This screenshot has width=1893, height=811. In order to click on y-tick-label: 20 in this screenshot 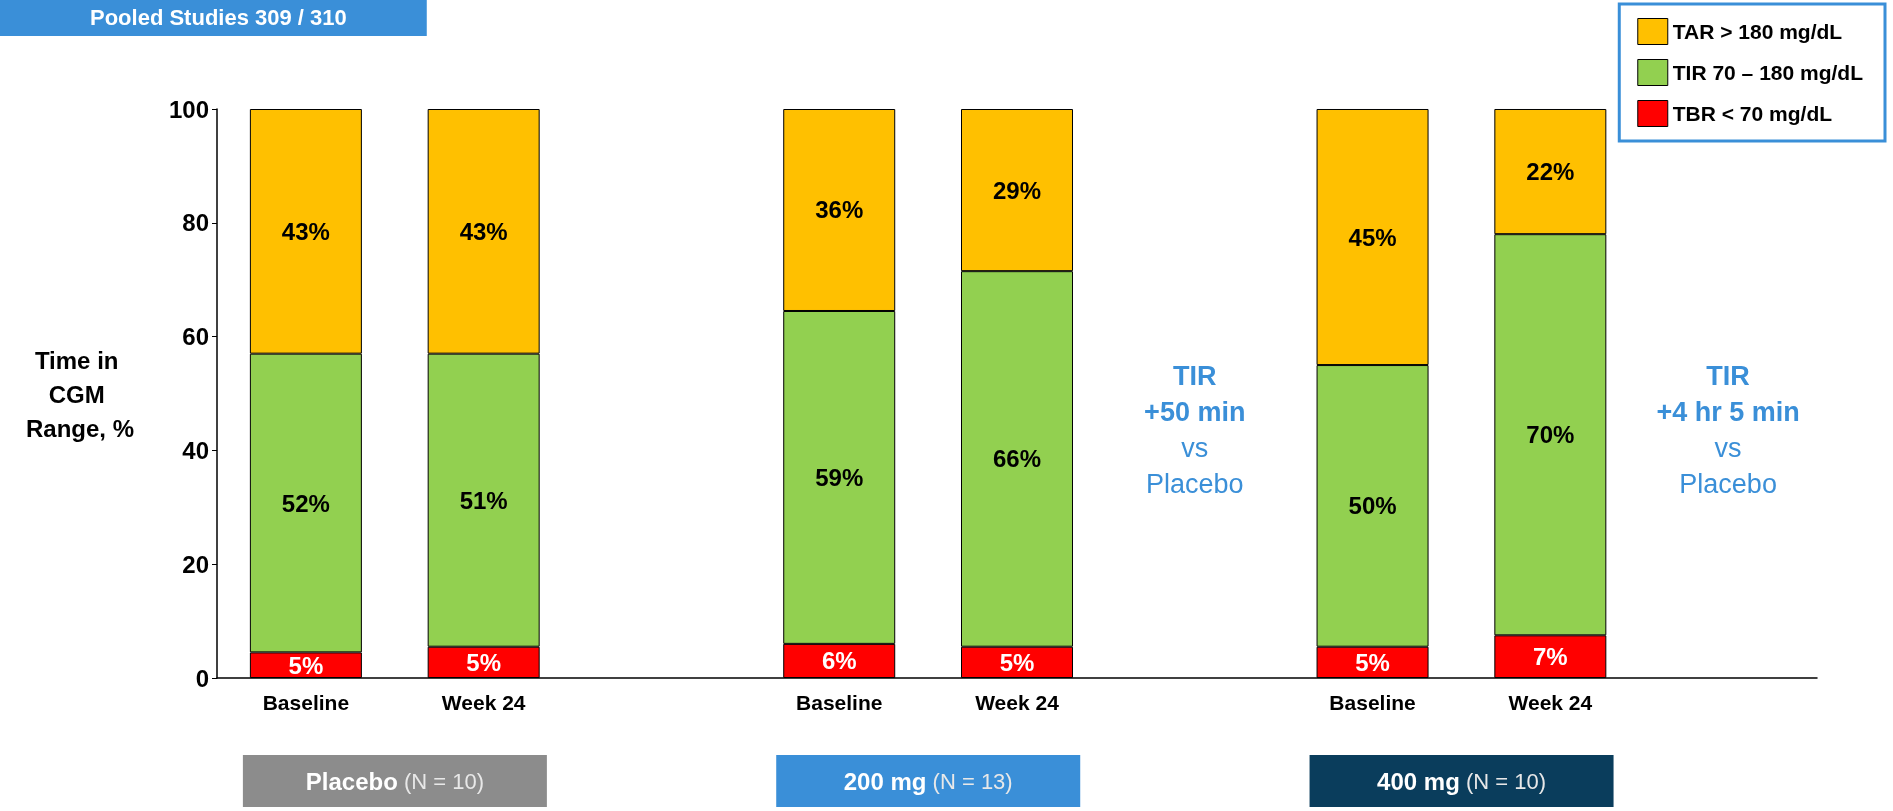, I will do `click(195, 564)`.